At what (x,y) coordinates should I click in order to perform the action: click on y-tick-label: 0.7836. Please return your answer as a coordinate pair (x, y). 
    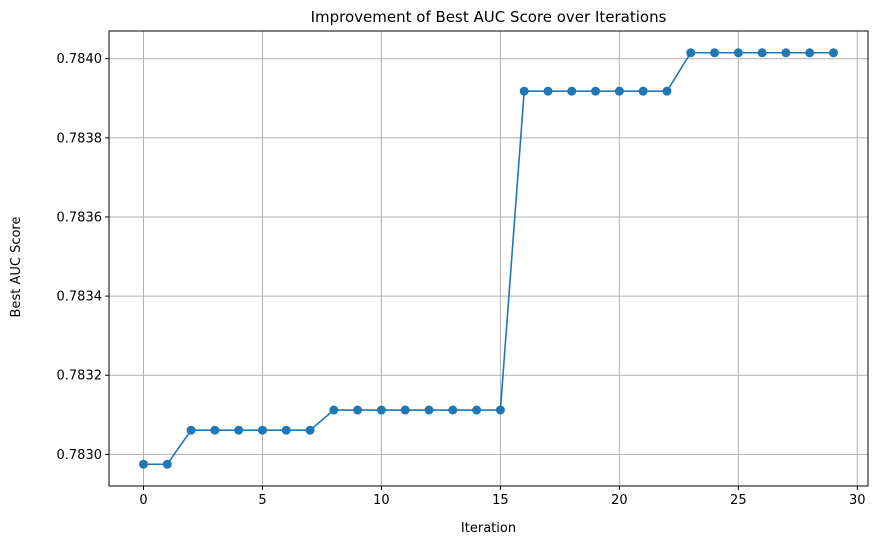
    Looking at the image, I should click on (80, 217).